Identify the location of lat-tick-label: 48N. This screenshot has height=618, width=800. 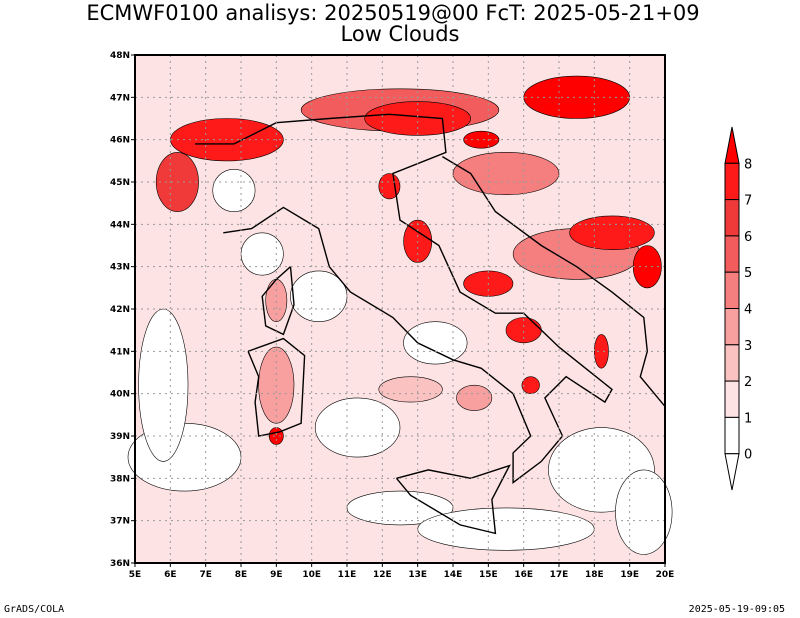
(120, 56).